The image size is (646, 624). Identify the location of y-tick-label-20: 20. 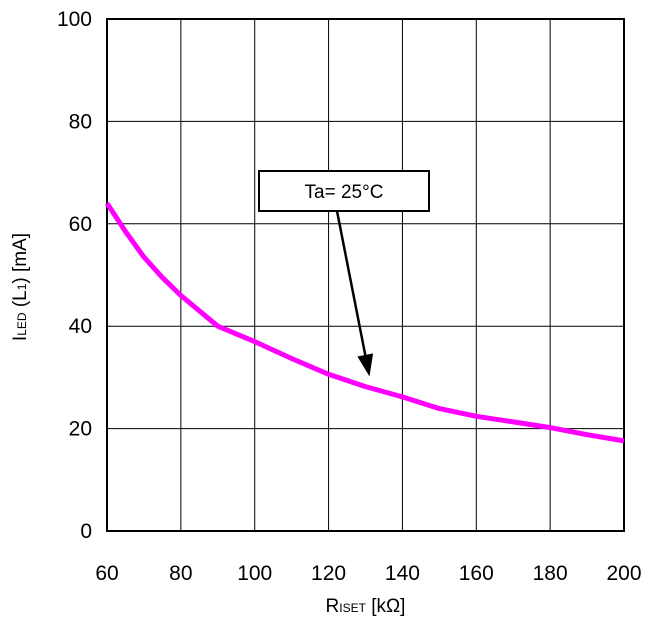
(80, 429).